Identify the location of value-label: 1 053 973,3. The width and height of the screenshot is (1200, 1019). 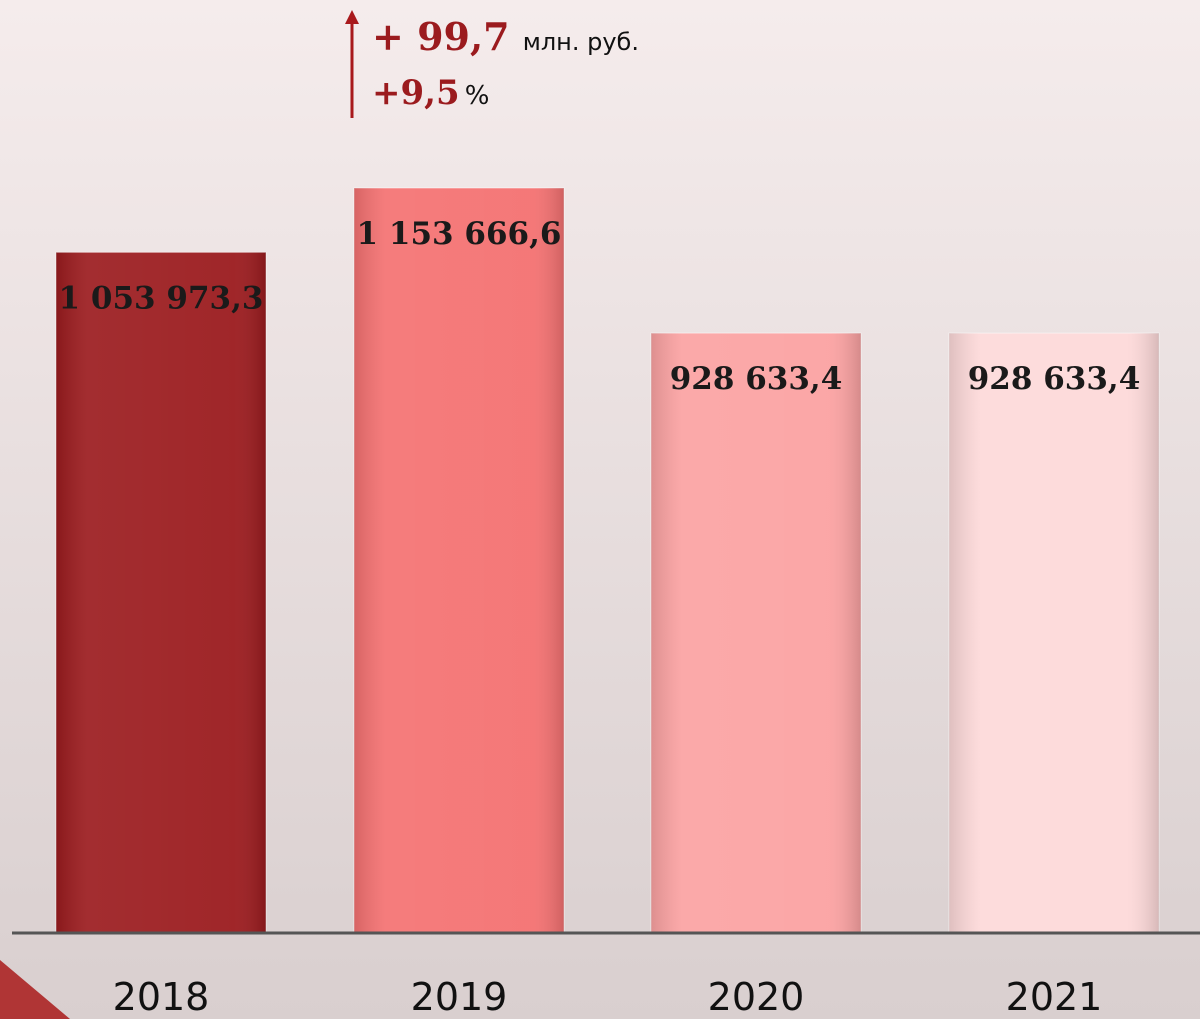
(161, 298).